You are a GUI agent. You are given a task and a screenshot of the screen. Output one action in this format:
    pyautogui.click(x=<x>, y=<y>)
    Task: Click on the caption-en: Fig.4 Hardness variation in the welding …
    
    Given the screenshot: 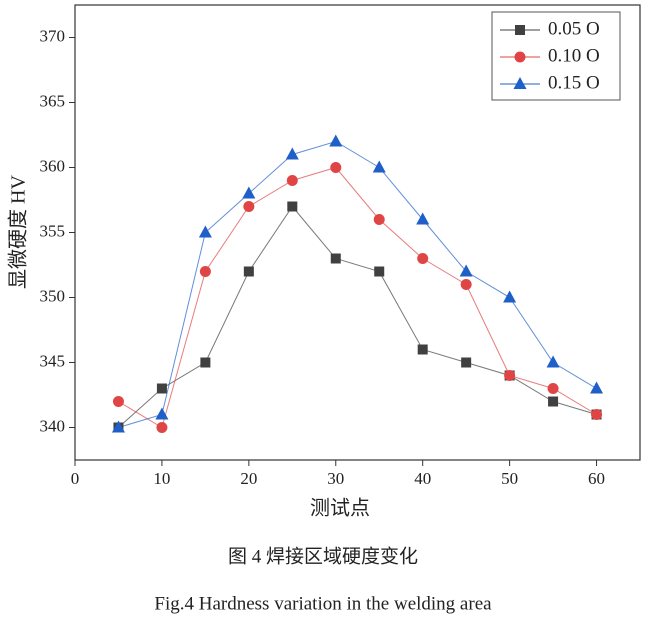 What is the action you would take?
    pyautogui.click(x=323, y=603)
    